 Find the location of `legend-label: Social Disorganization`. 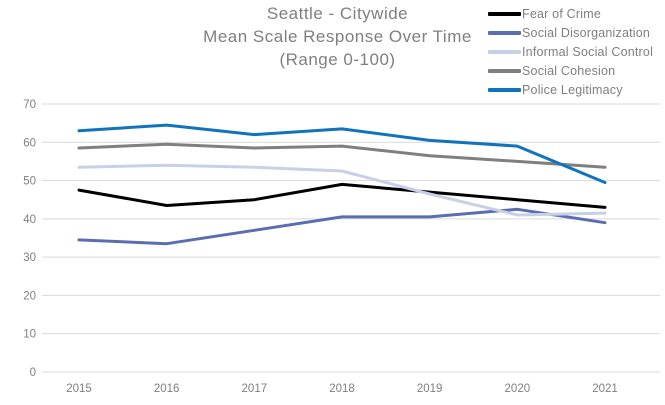

legend-label: Social Disorganization is located at coordinates (586, 32).